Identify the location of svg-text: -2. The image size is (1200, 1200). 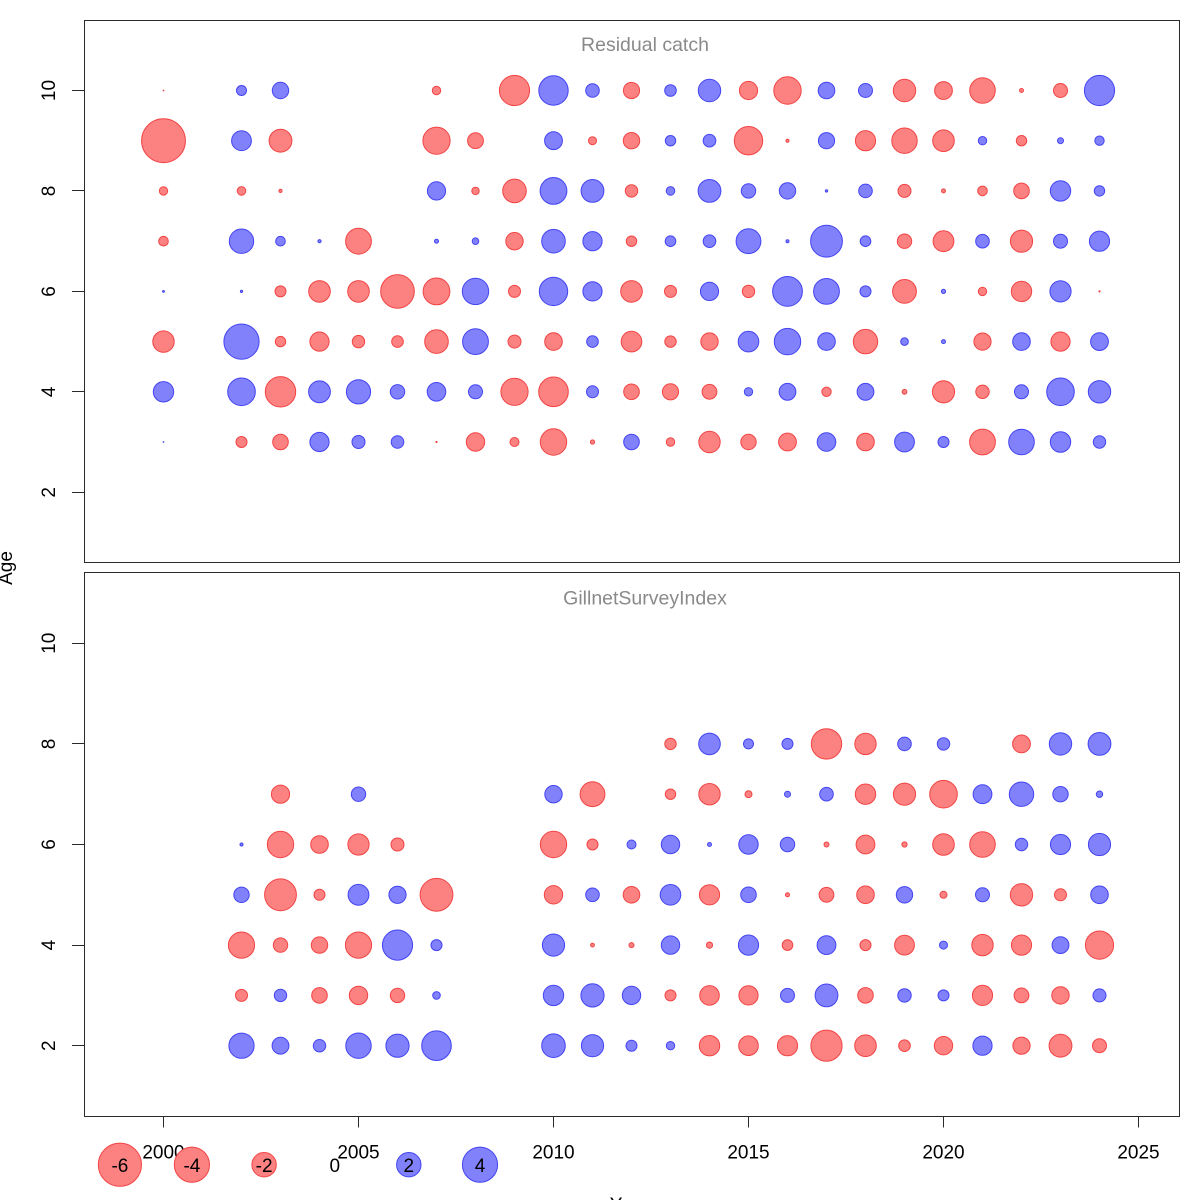
(264, 1166).